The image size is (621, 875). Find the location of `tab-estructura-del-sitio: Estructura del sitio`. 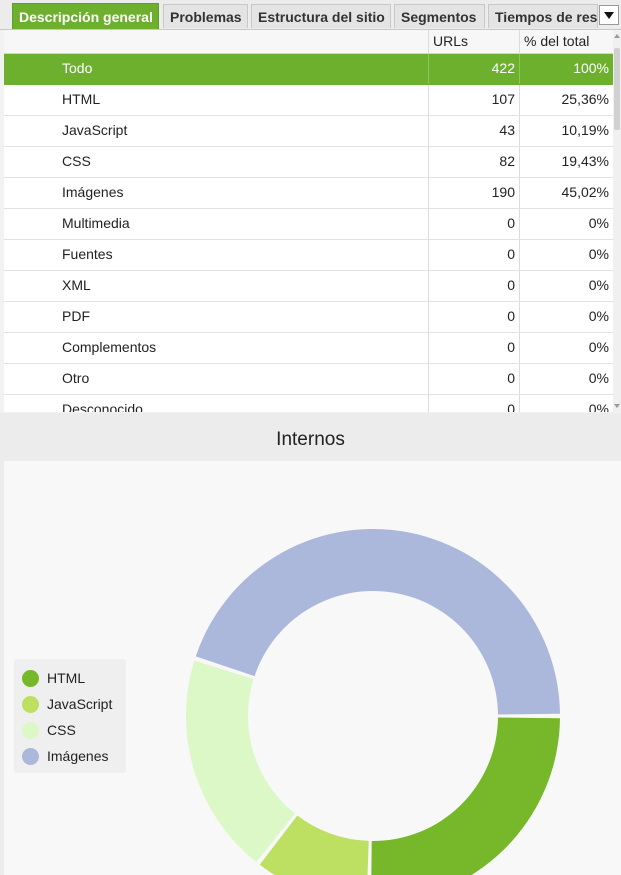

tab-estructura-del-sitio: Estructura del sitio is located at coordinates (321, 16).